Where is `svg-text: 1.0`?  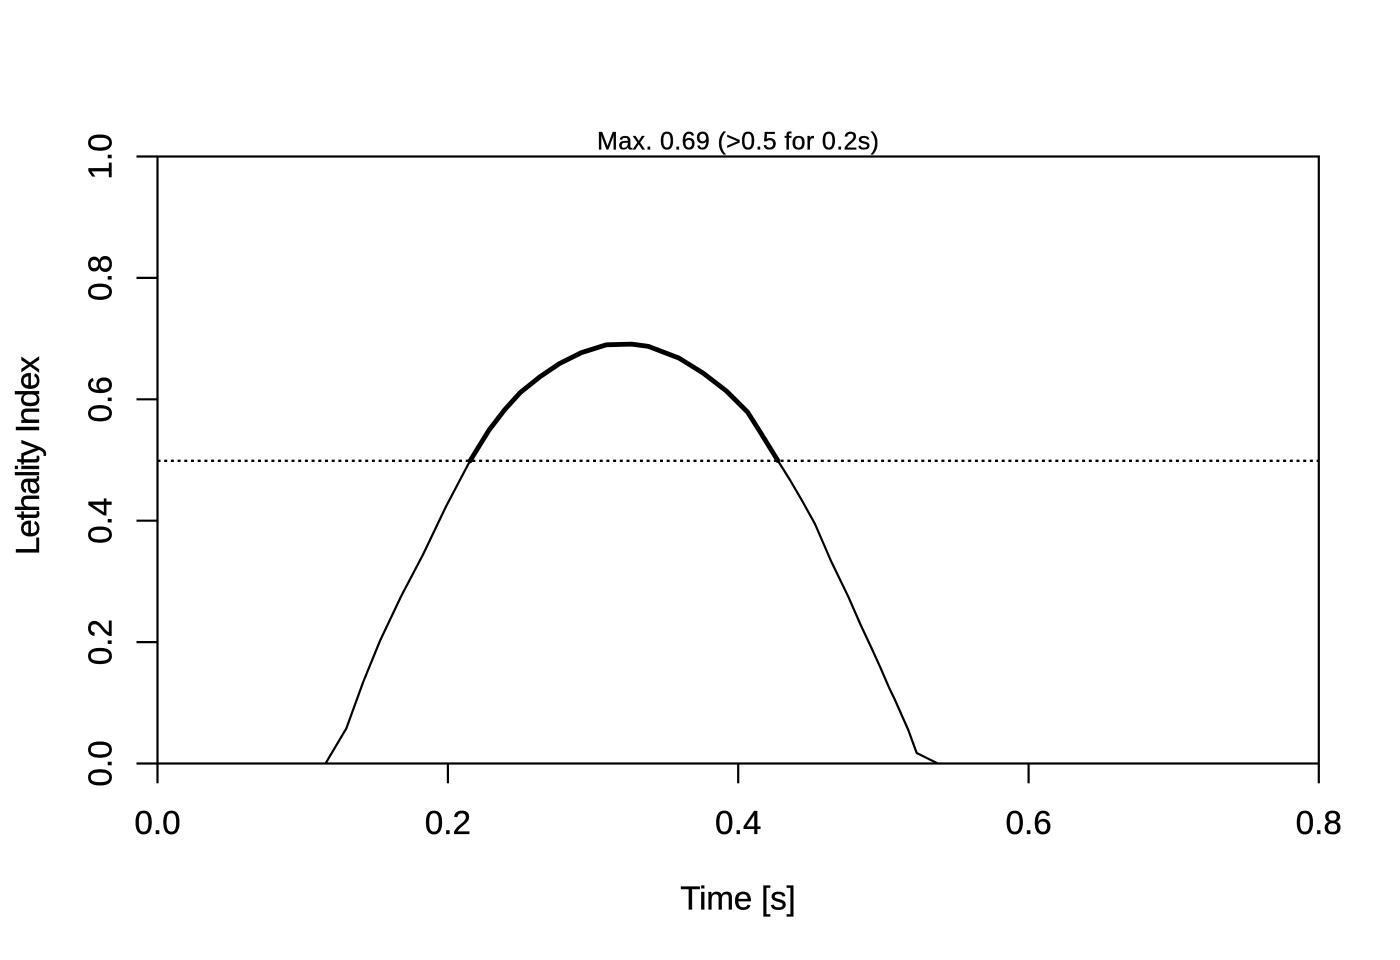 svg-text: 1.0 is located at coordinates (101, 156).